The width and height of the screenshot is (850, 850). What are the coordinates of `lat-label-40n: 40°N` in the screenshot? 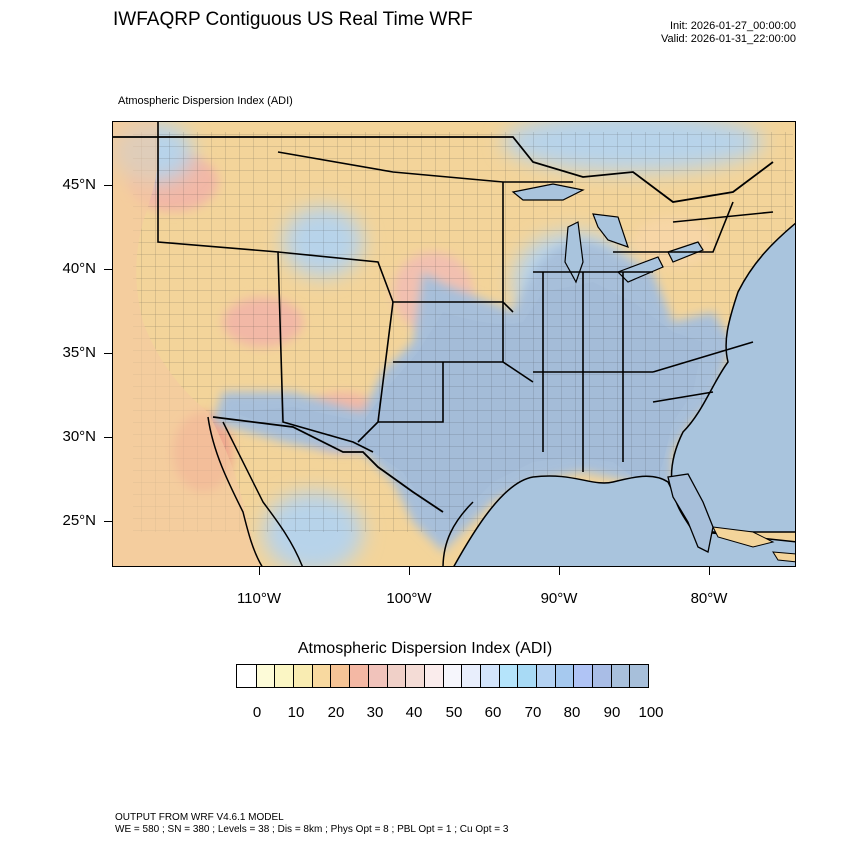 It's located at (79, 268).